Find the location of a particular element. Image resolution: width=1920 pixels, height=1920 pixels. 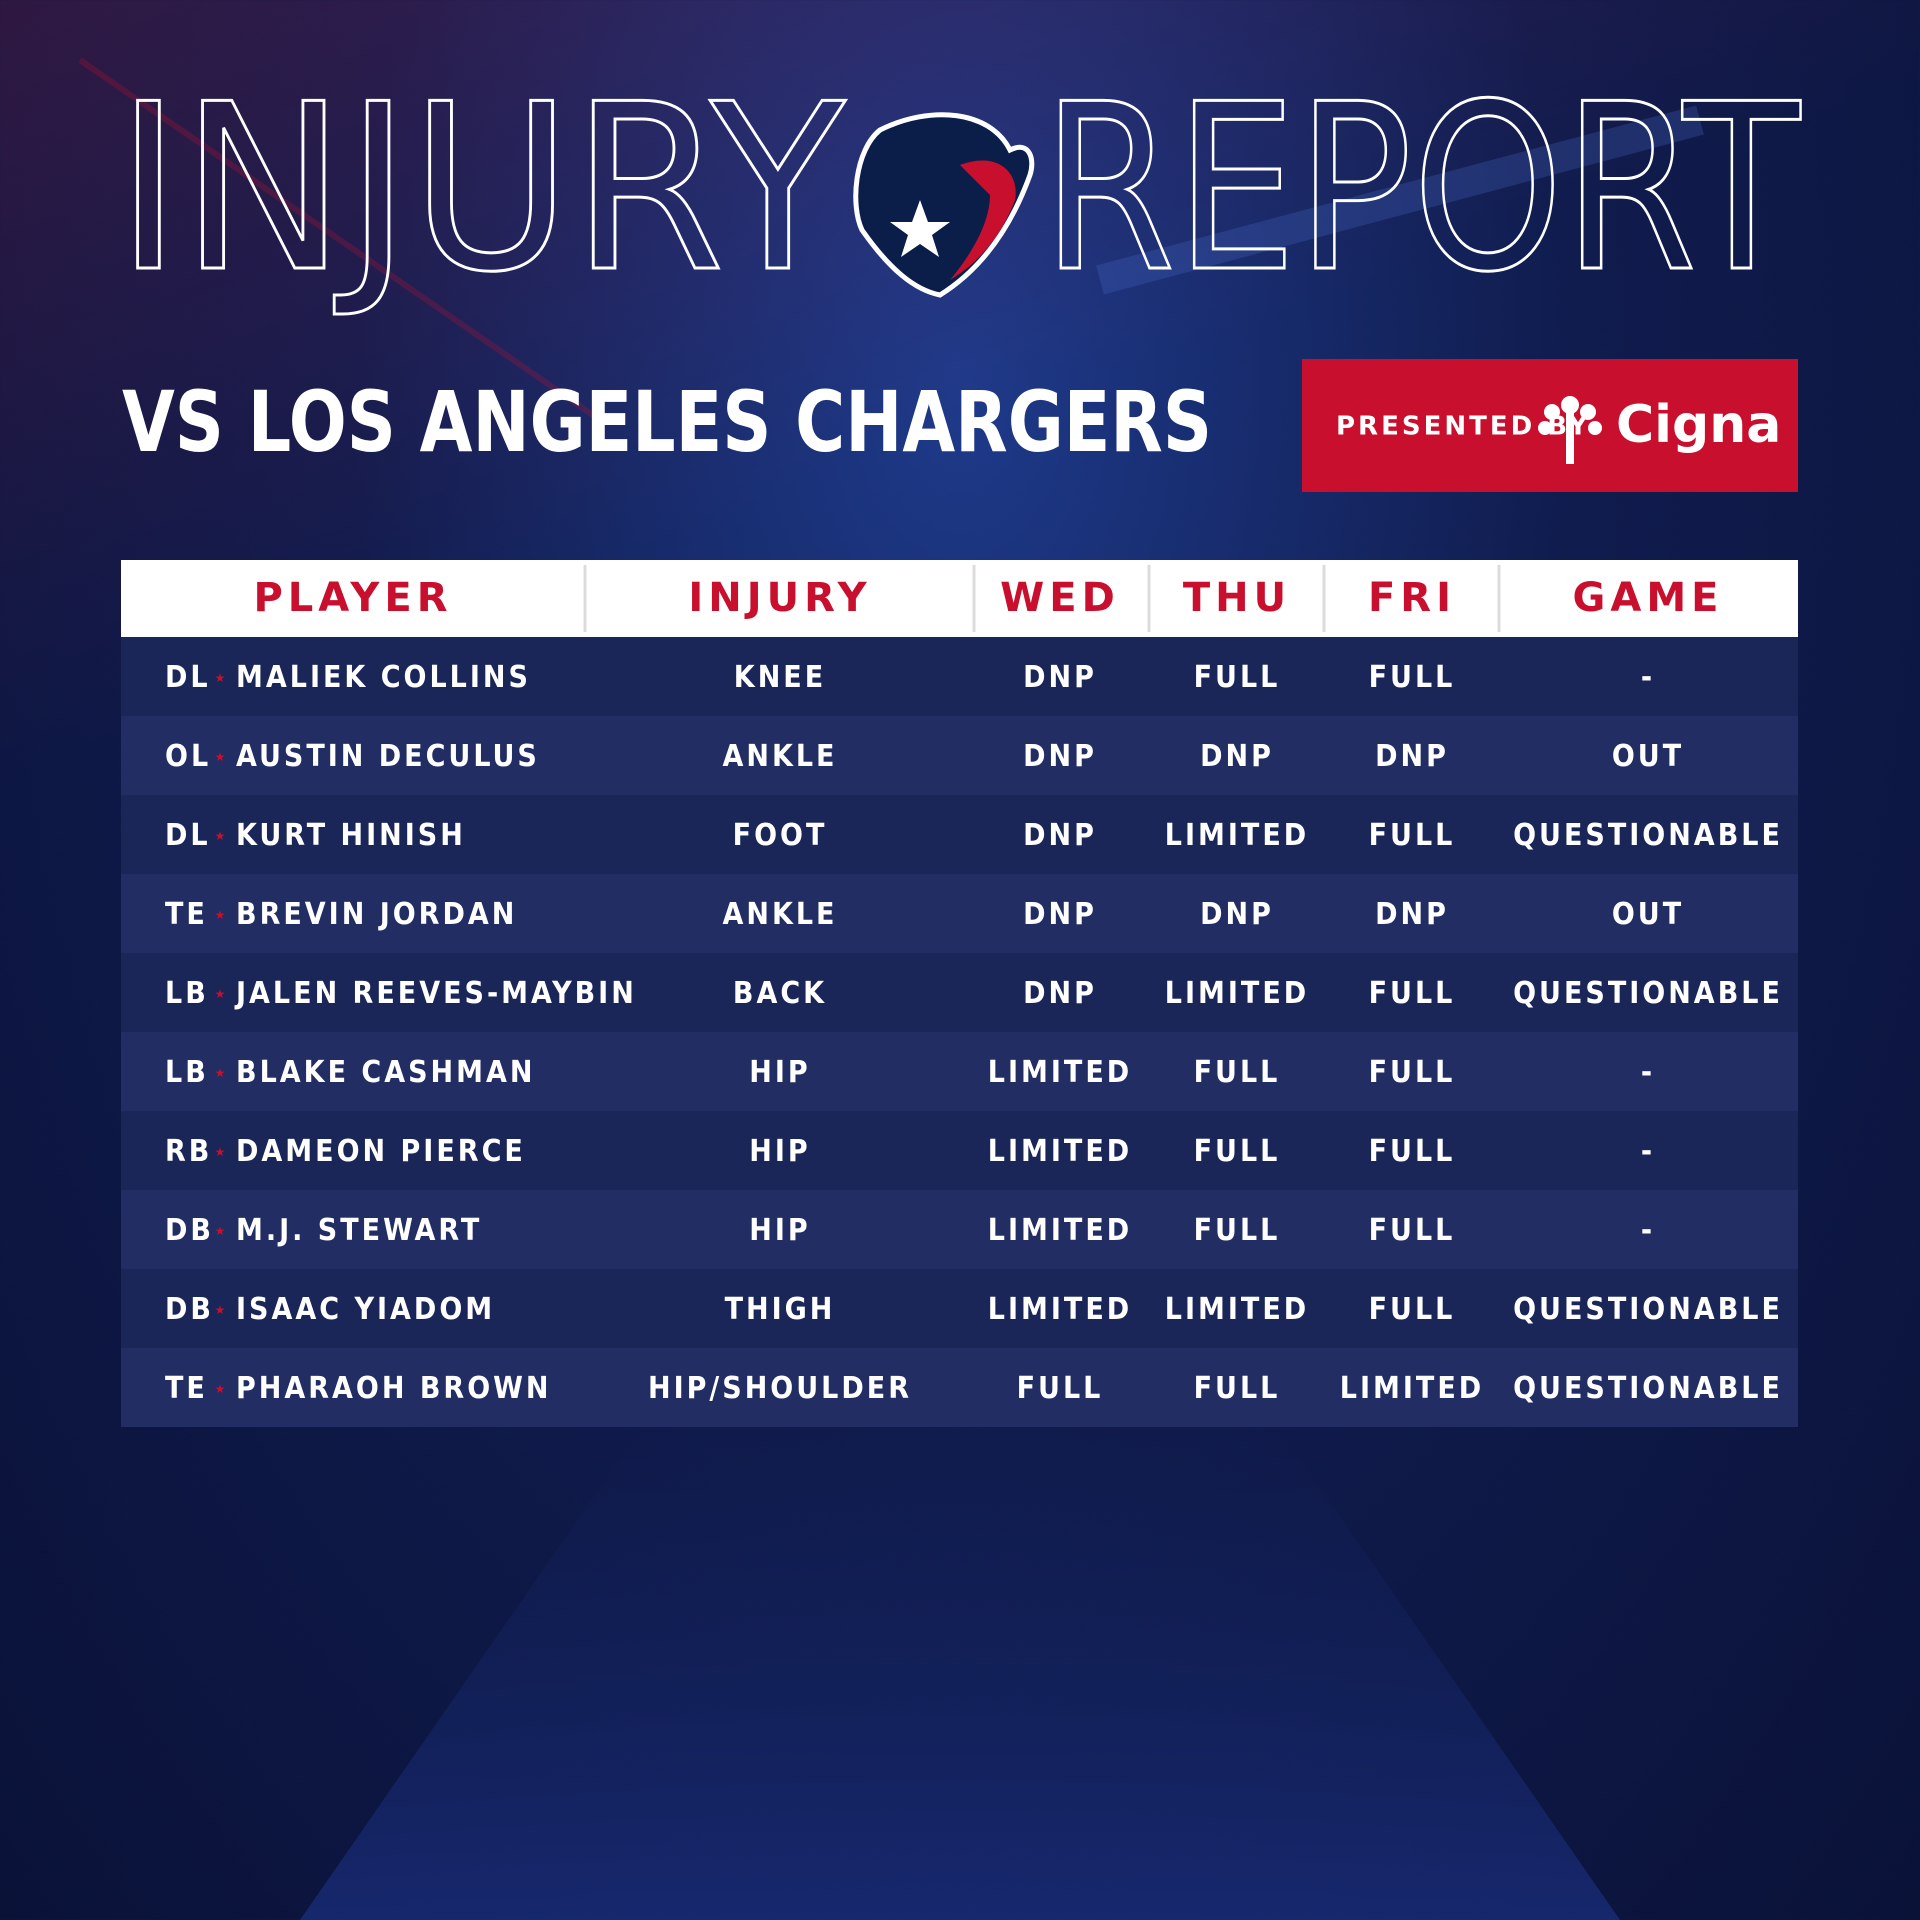

column-header: PLAYER is located at coordinates (352, 598).